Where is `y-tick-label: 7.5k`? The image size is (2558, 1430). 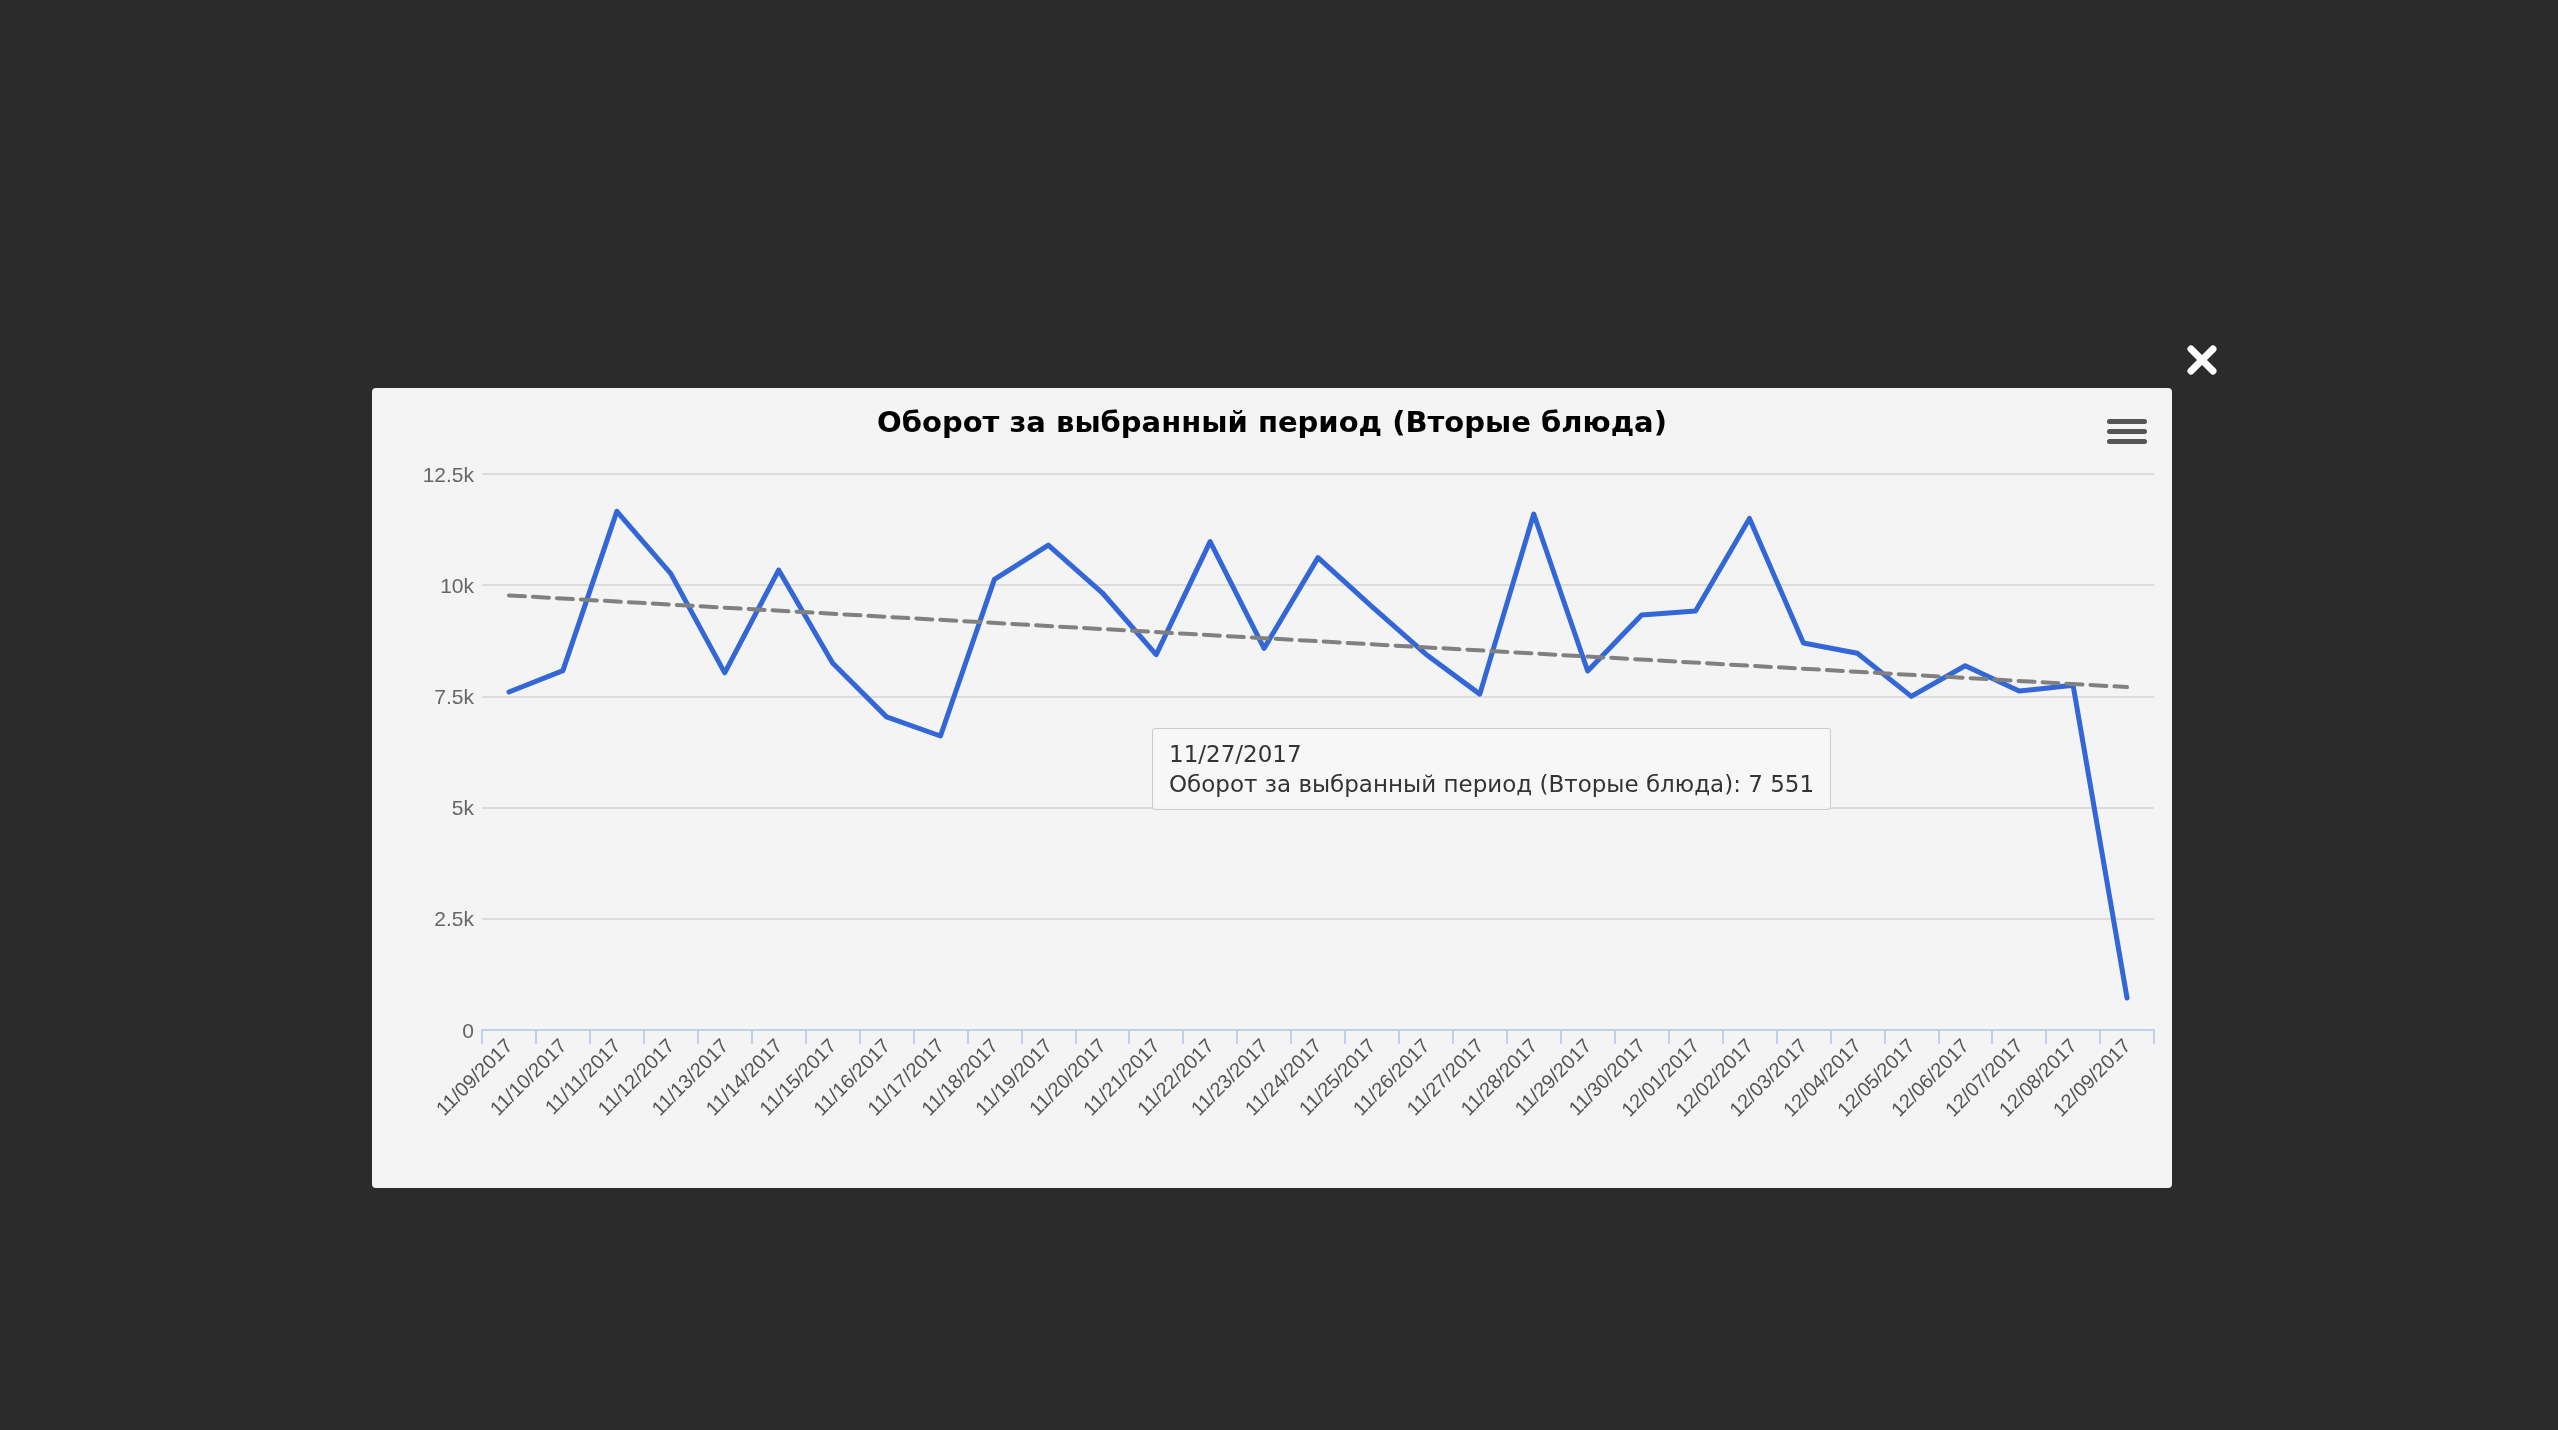 y-tick-label: 7.5k is located at coordinates (454, 696).